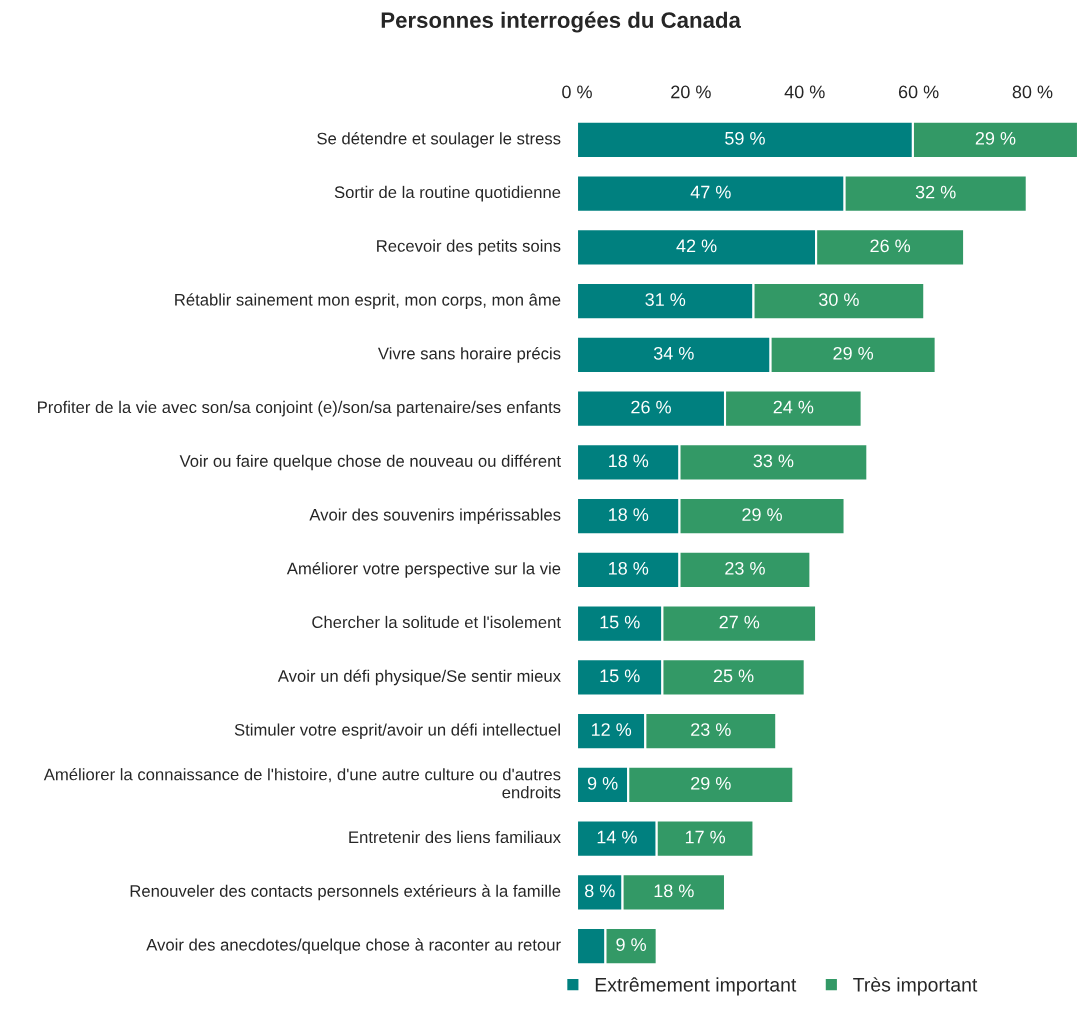 The height and width of the screenshot is (1013, 1078). What do you see at coordinates (370, 462) in the screenshot?
I see `y-tick-label: Voir ou faire quelque chose de nouveau ou différent` at bounding box center [370, 462].